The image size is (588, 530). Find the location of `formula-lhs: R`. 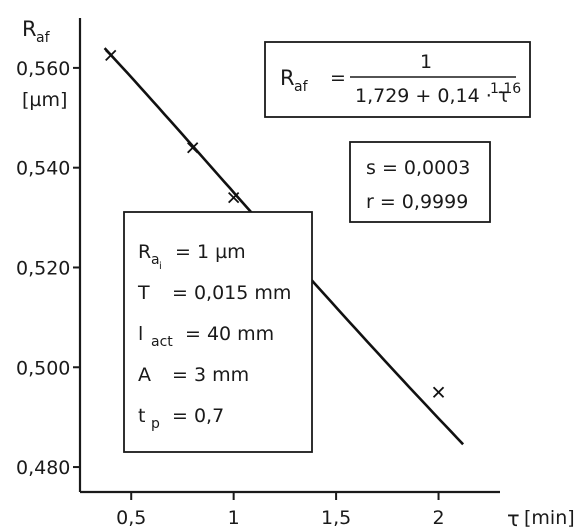

formula-lhs: R is located at coordinates (287, 78).